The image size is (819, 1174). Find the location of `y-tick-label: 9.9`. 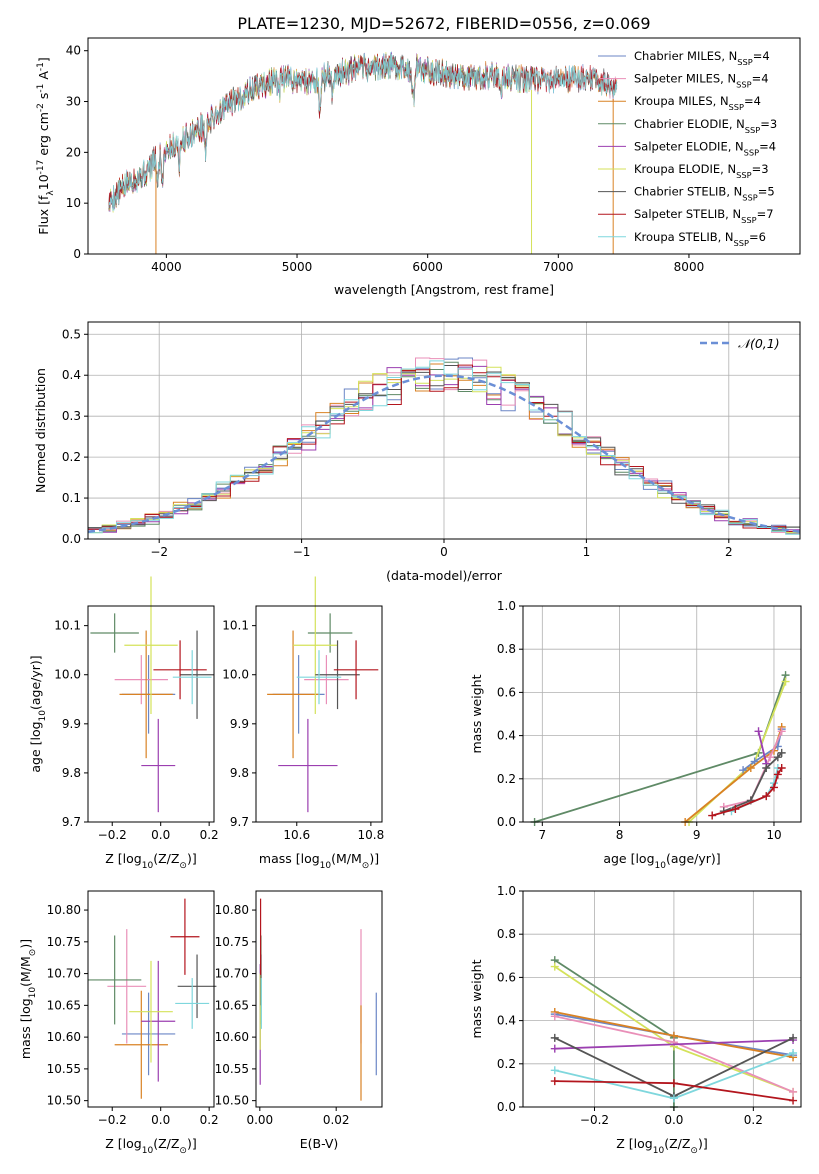

y-tick-label: 9.9 is located at coordinates (71, 724).